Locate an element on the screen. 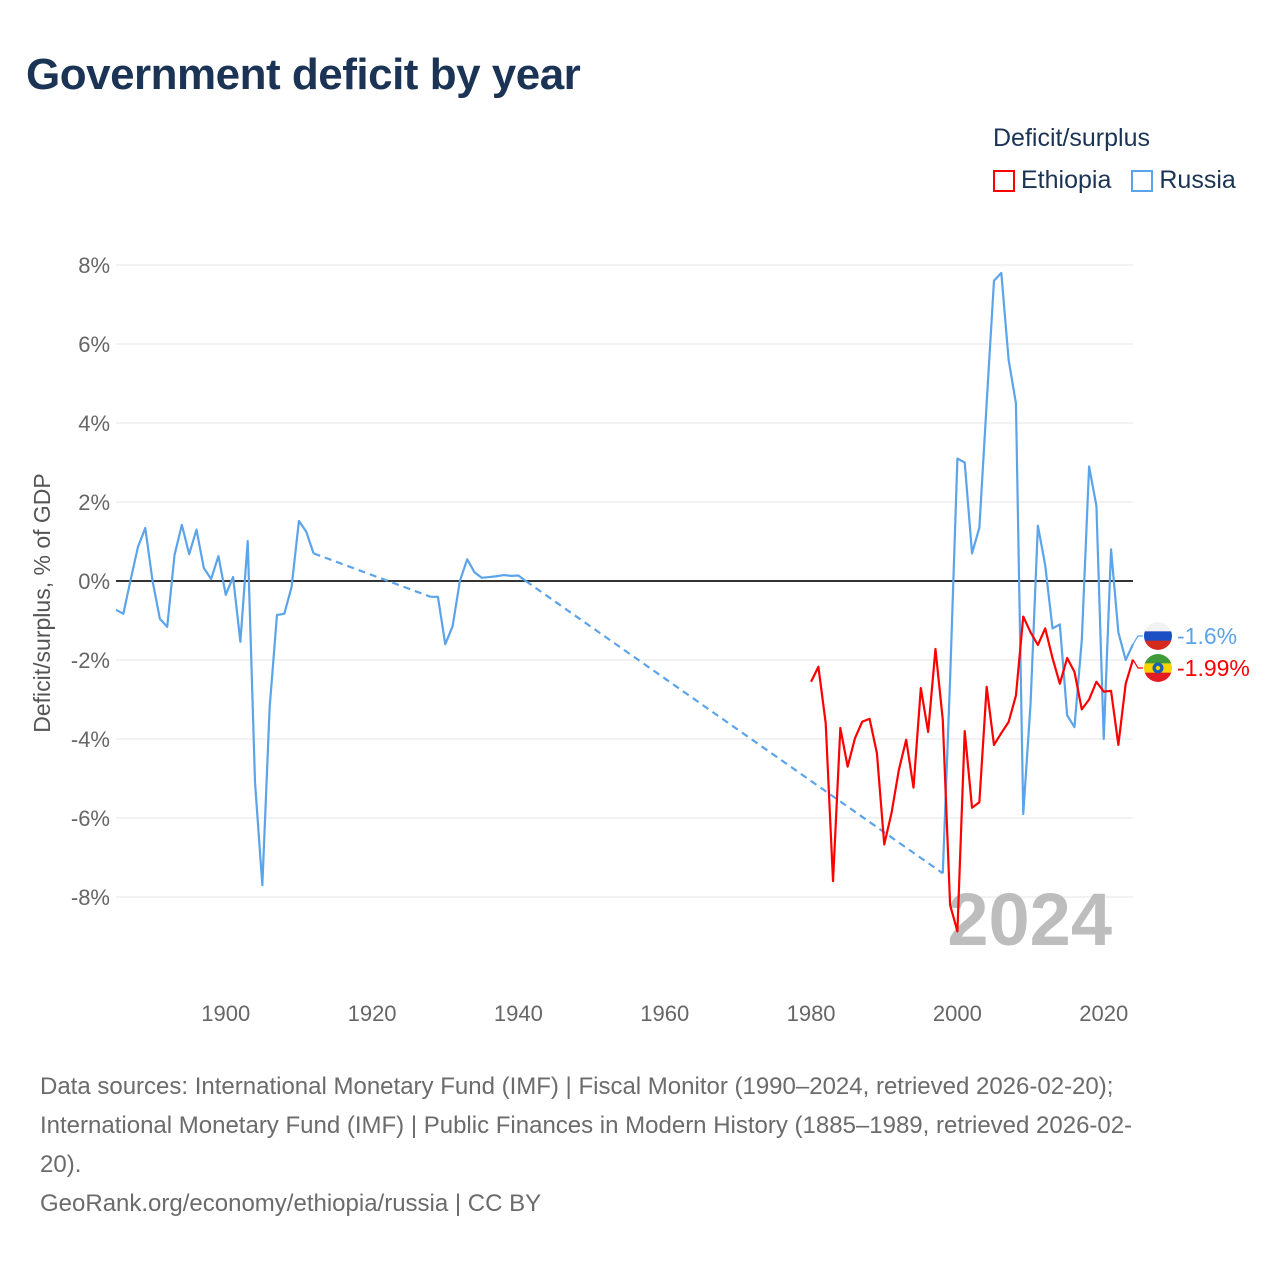 The height and width of the screenshot is (1280, 1280). y-axis-label: Deficit/surplus, % of GDP is located at coordinates (42, 602).